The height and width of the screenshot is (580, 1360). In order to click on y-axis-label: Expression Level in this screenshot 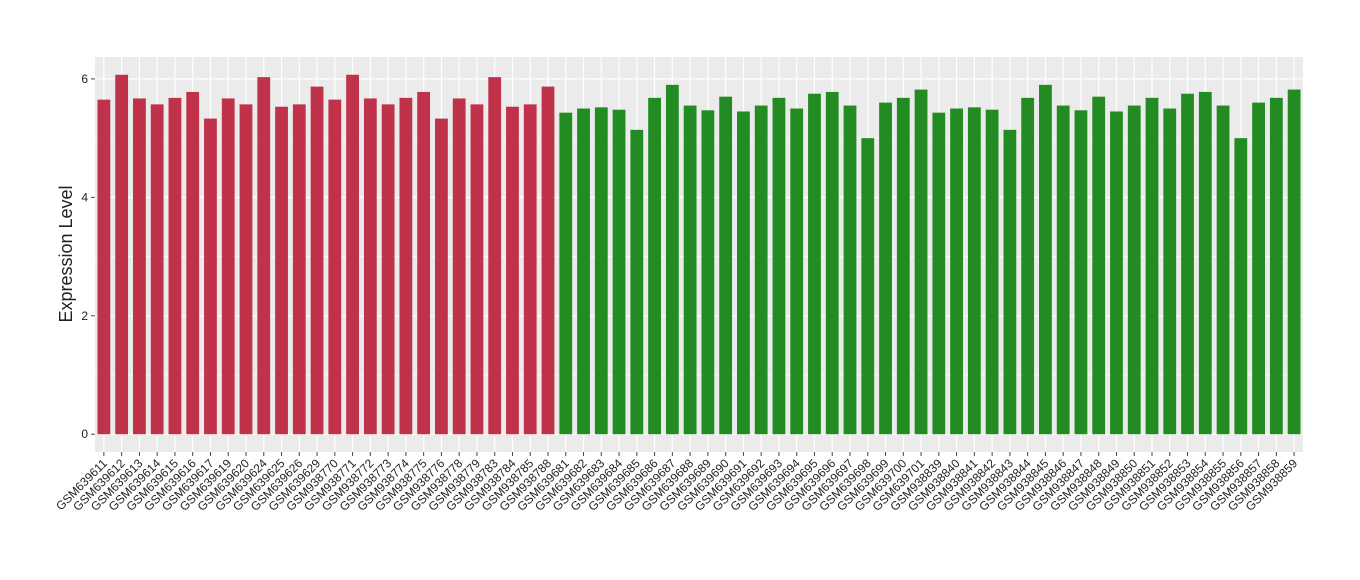, I will do `click(66, 253)`.